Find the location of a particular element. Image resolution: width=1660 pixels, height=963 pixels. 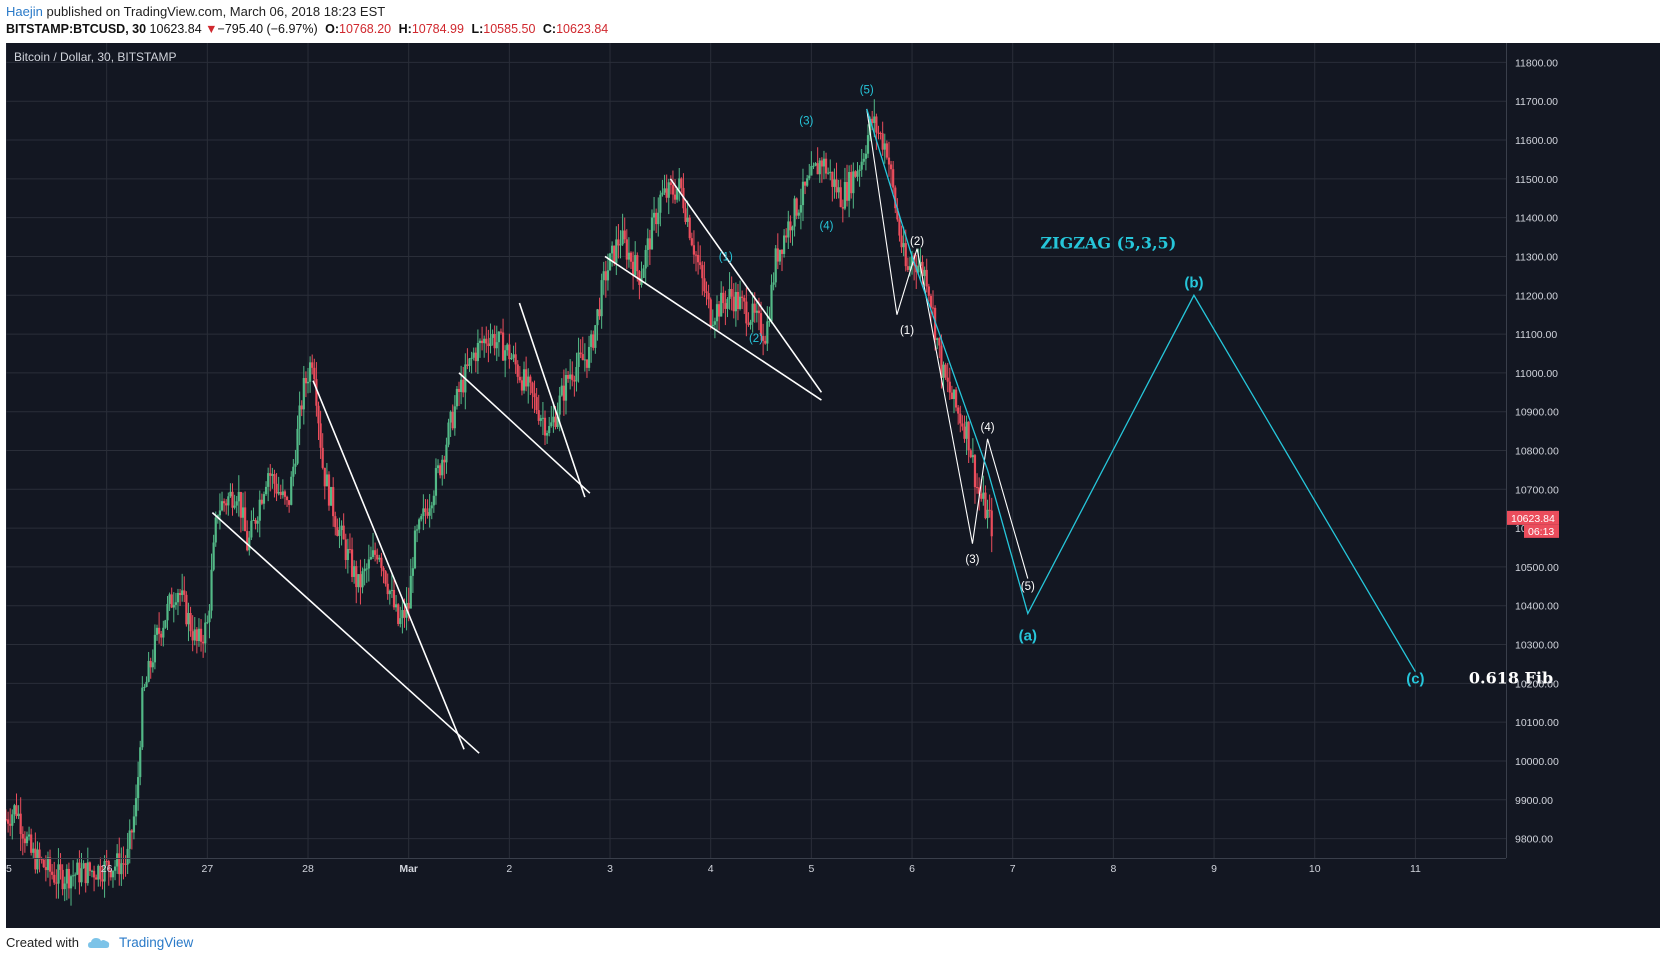

axis-divider is located at coordinates (1506, 450).